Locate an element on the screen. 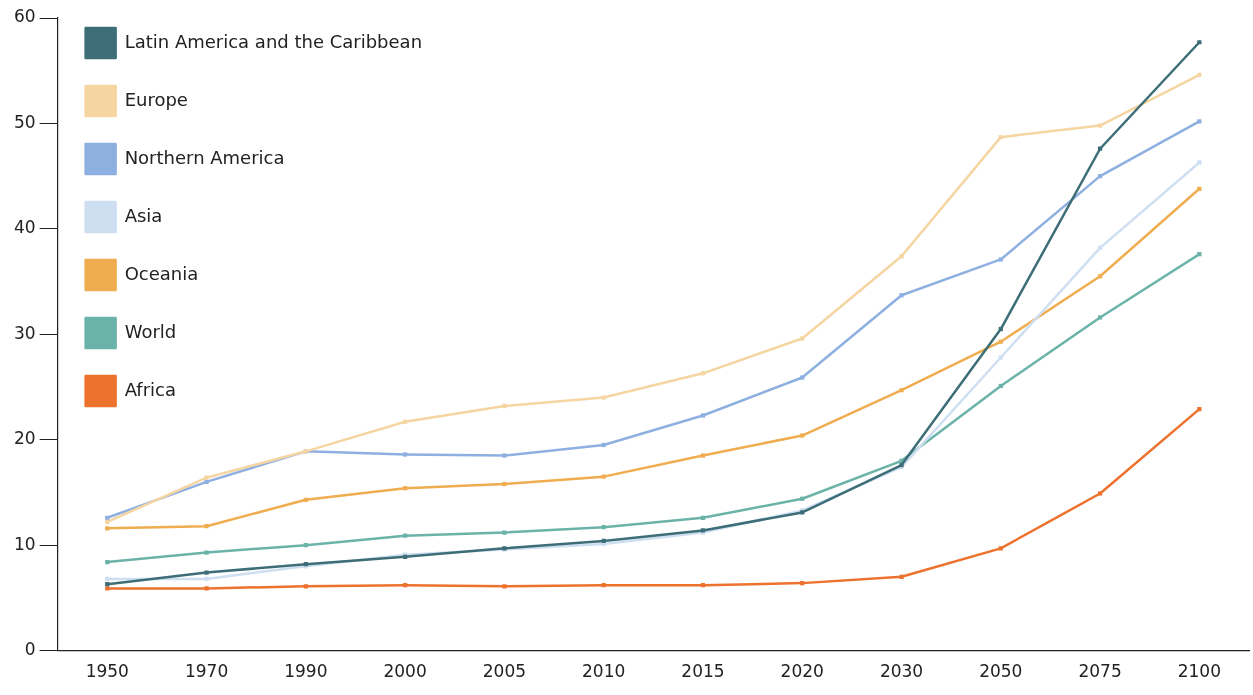 The height and width of the screenshot is (695, 1253). y-tick-label: 40 is located at coordinates (24, 227).